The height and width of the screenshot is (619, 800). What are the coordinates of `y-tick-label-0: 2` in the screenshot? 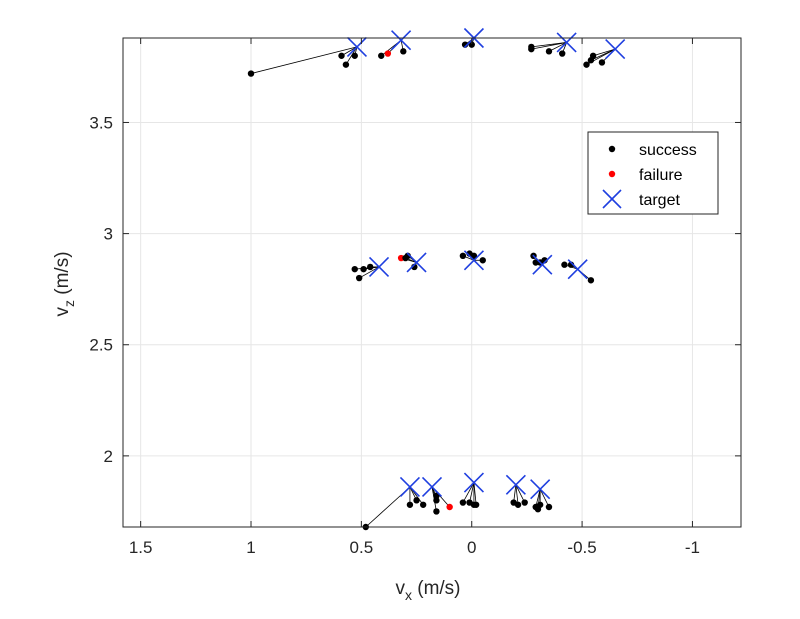 It's located at (108, 456).